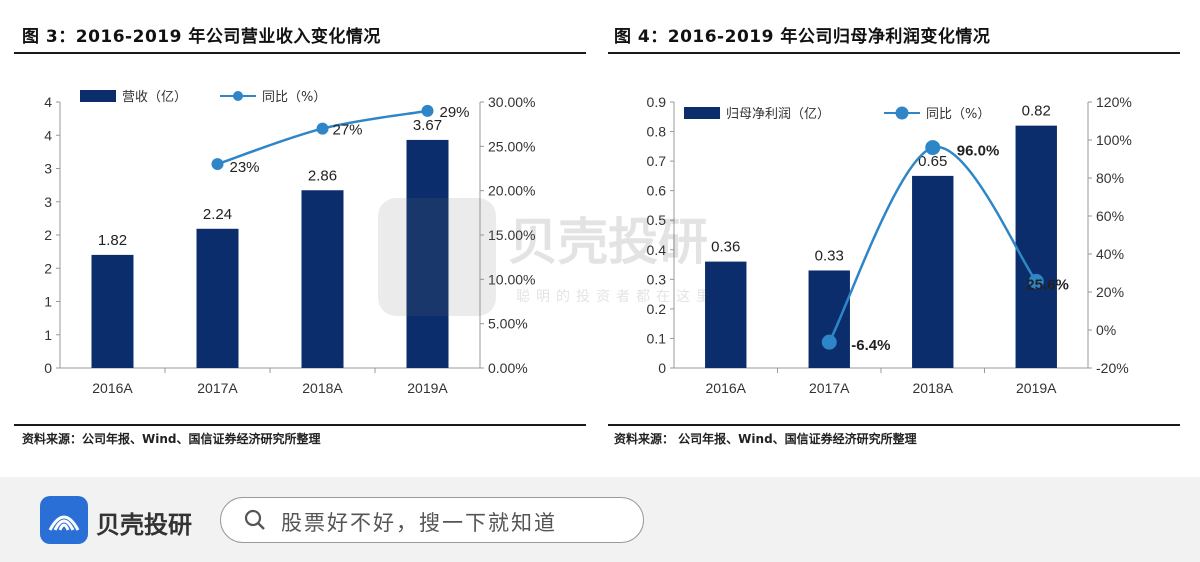 The image size is (1200, 562). What do you see at coordinates (657, 161) in the screenshot?
I see `y-left-tick-label: 0.7` at bounding box center [657, 161].